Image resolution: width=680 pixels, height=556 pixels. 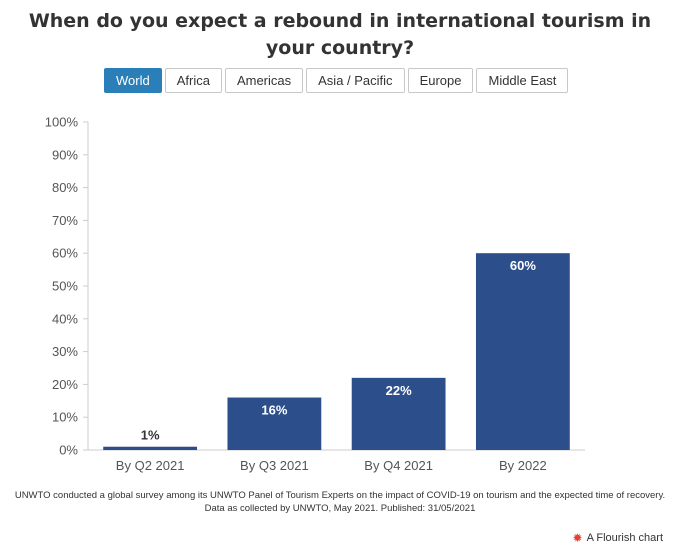 I want to click on x-tick-label: By Q3 2021, so click(x=274, y=465).